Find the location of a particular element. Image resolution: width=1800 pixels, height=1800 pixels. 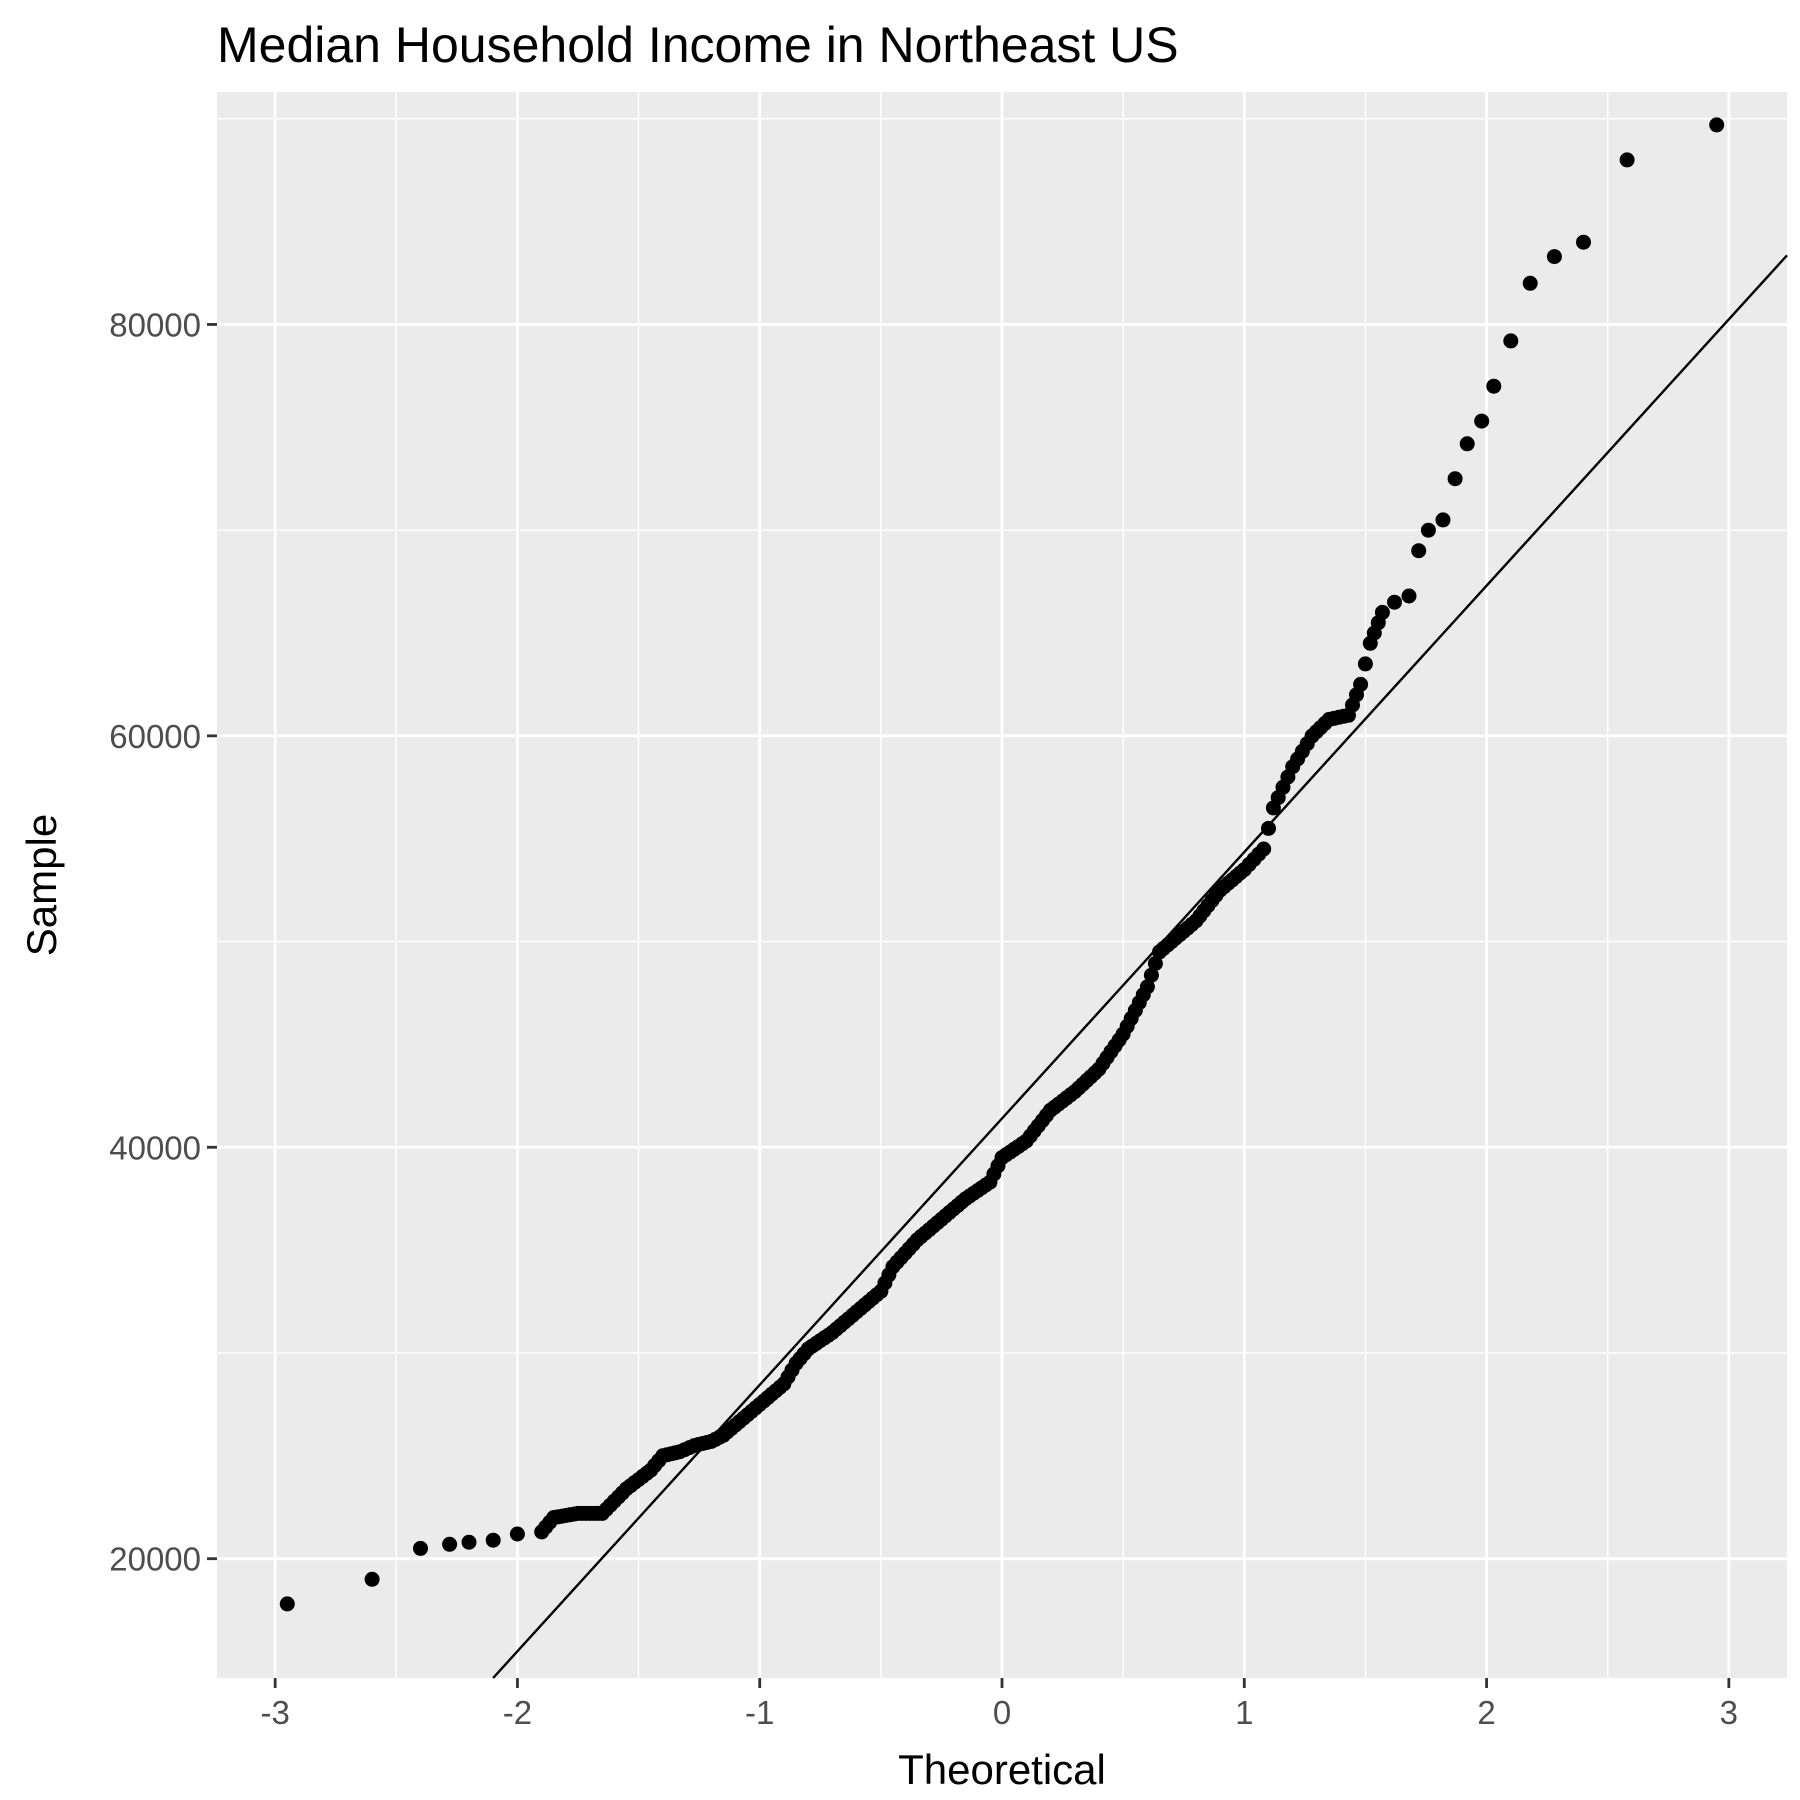

x-tick-label: -2 is located at coordinates (517, 1712).